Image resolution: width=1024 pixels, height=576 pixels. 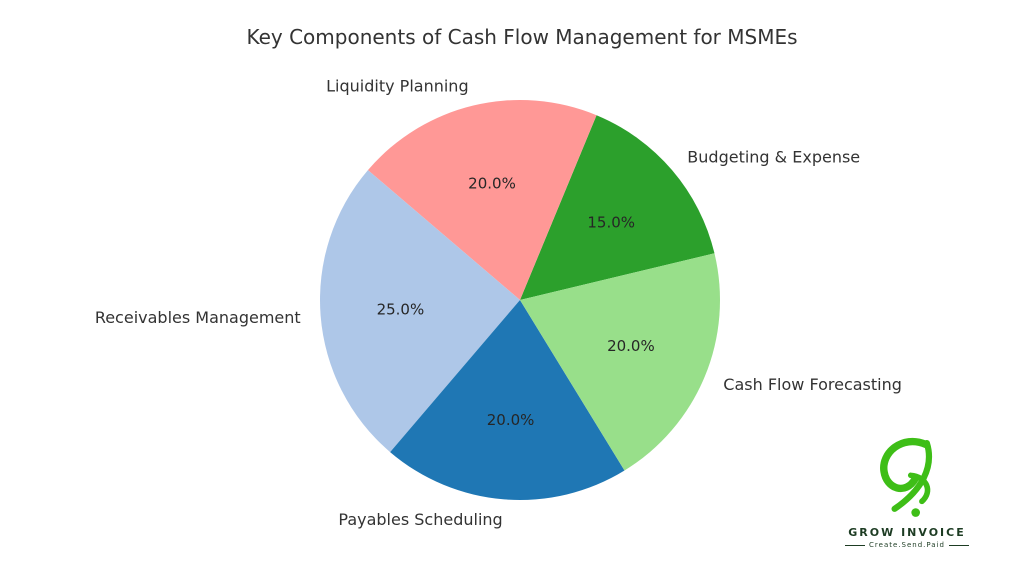 I want to click on pie-slice-cash-flow-forecasting, so click(x=620, y=362).